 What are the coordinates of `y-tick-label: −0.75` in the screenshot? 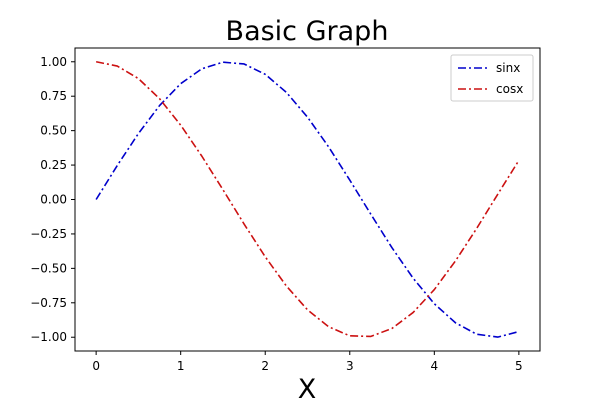 It's located at (48, 303).